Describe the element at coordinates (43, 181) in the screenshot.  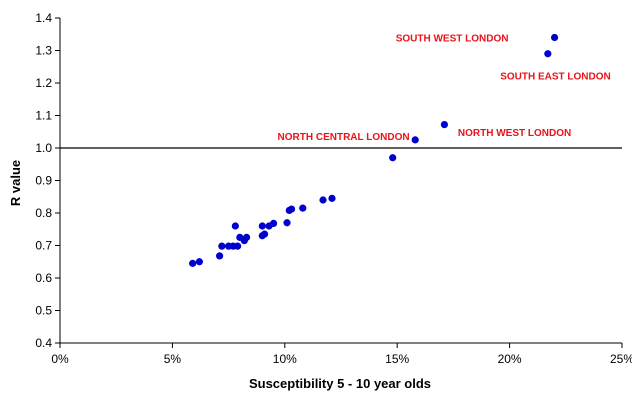
I see `y-tick-label: 0.9` at that location.